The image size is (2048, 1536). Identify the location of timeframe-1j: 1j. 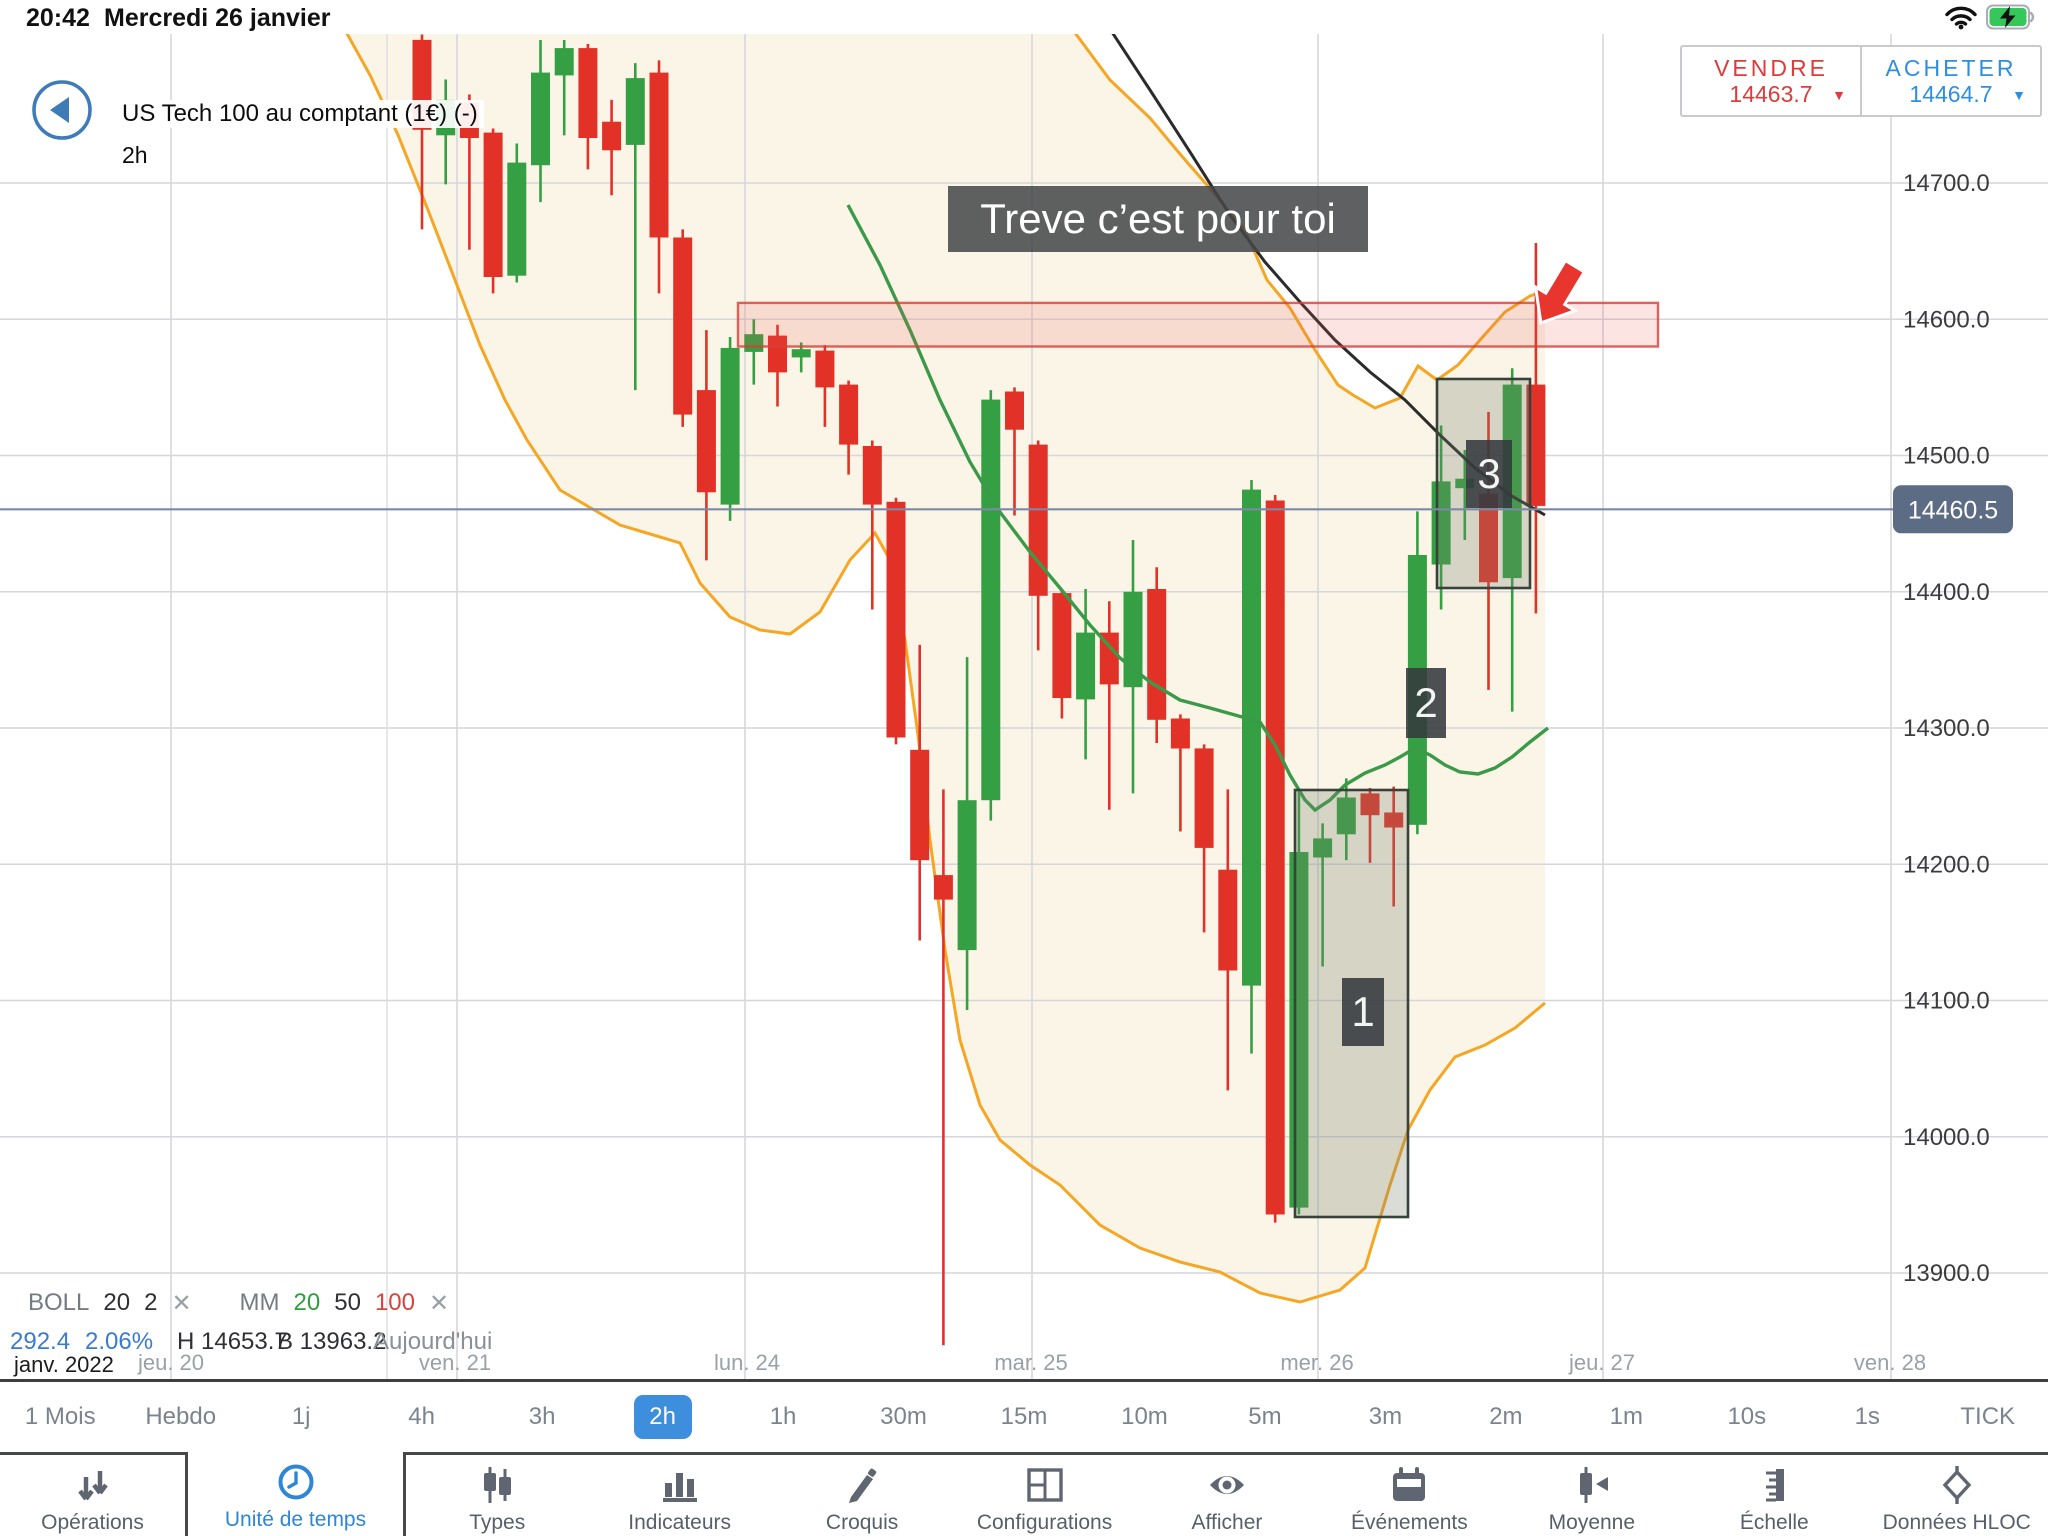
(301, 1416).